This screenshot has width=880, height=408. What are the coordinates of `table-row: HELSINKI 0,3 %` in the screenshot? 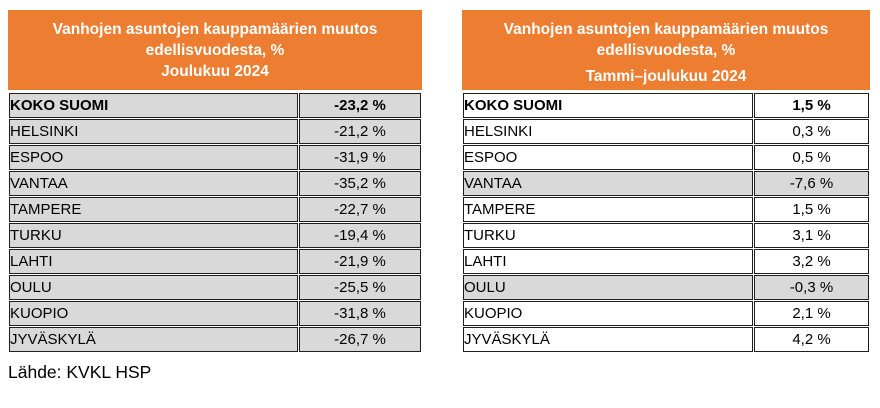 It's located at (666, 131).